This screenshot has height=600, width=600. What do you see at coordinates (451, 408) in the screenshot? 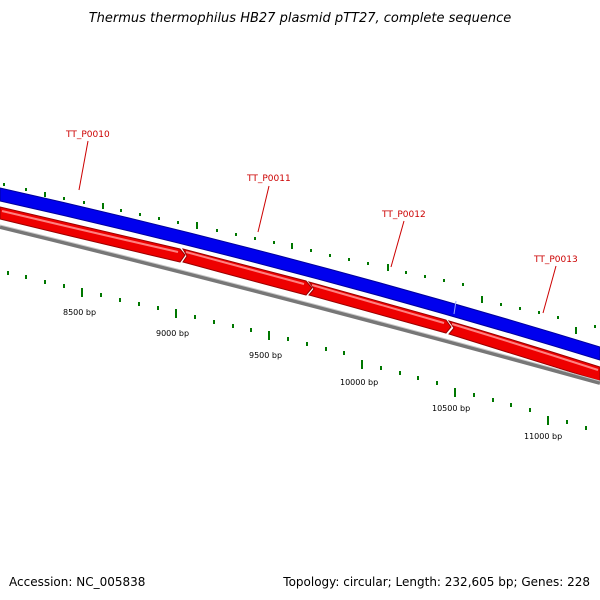
I see `scale-label: 10500 bp` at bounding box center [451, 408].